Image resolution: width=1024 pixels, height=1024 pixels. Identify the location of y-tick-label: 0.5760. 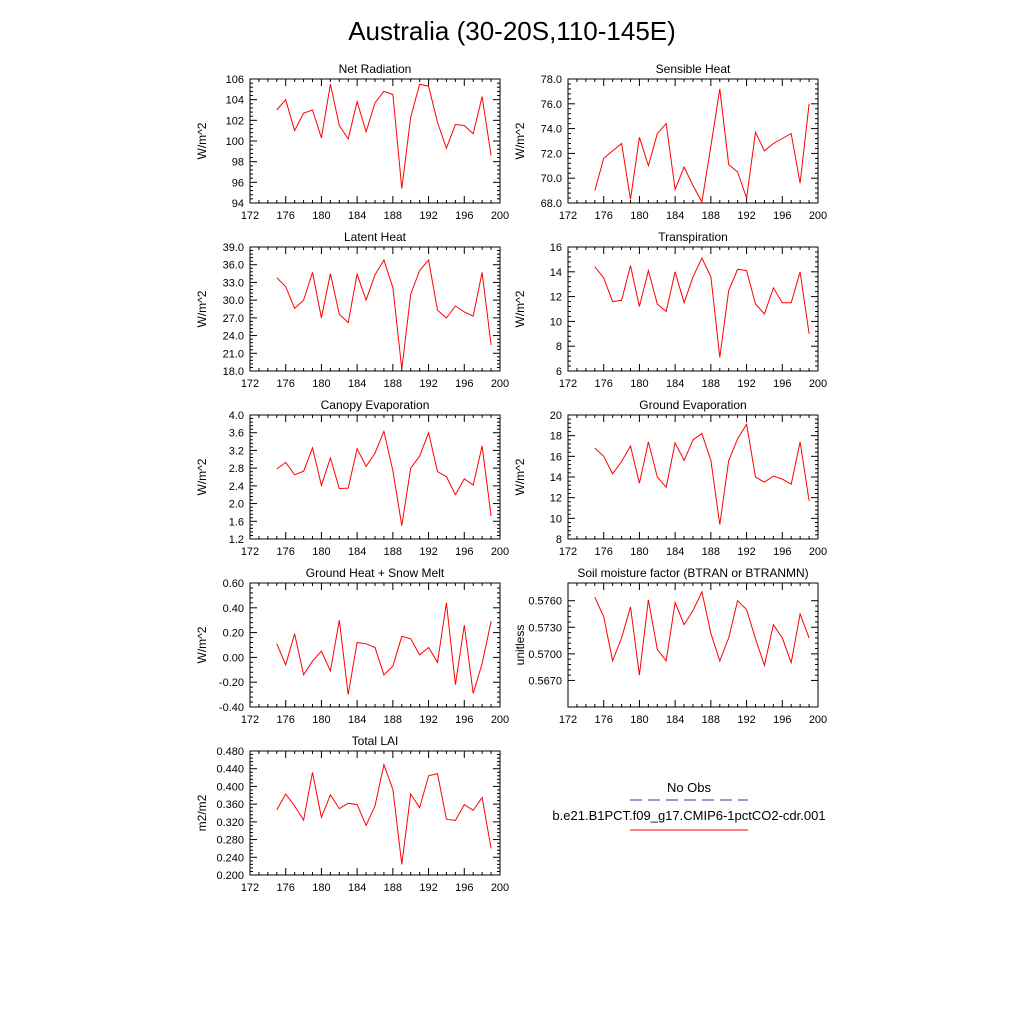
(545, 602).